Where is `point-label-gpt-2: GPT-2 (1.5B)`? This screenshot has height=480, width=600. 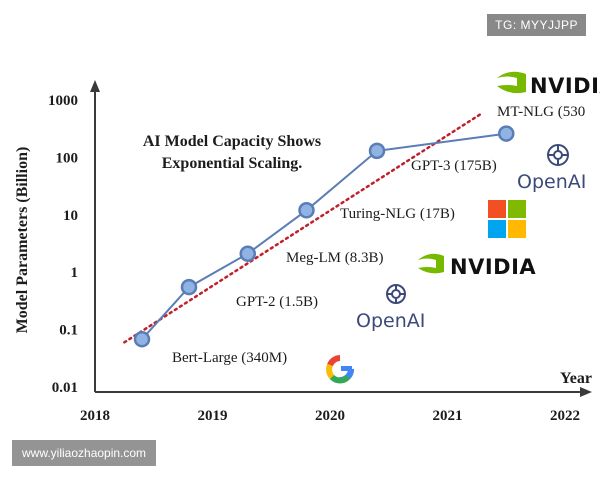
point-label-gpt-2: GPT-2 (1.5B) is located at coordinates (277, 302).